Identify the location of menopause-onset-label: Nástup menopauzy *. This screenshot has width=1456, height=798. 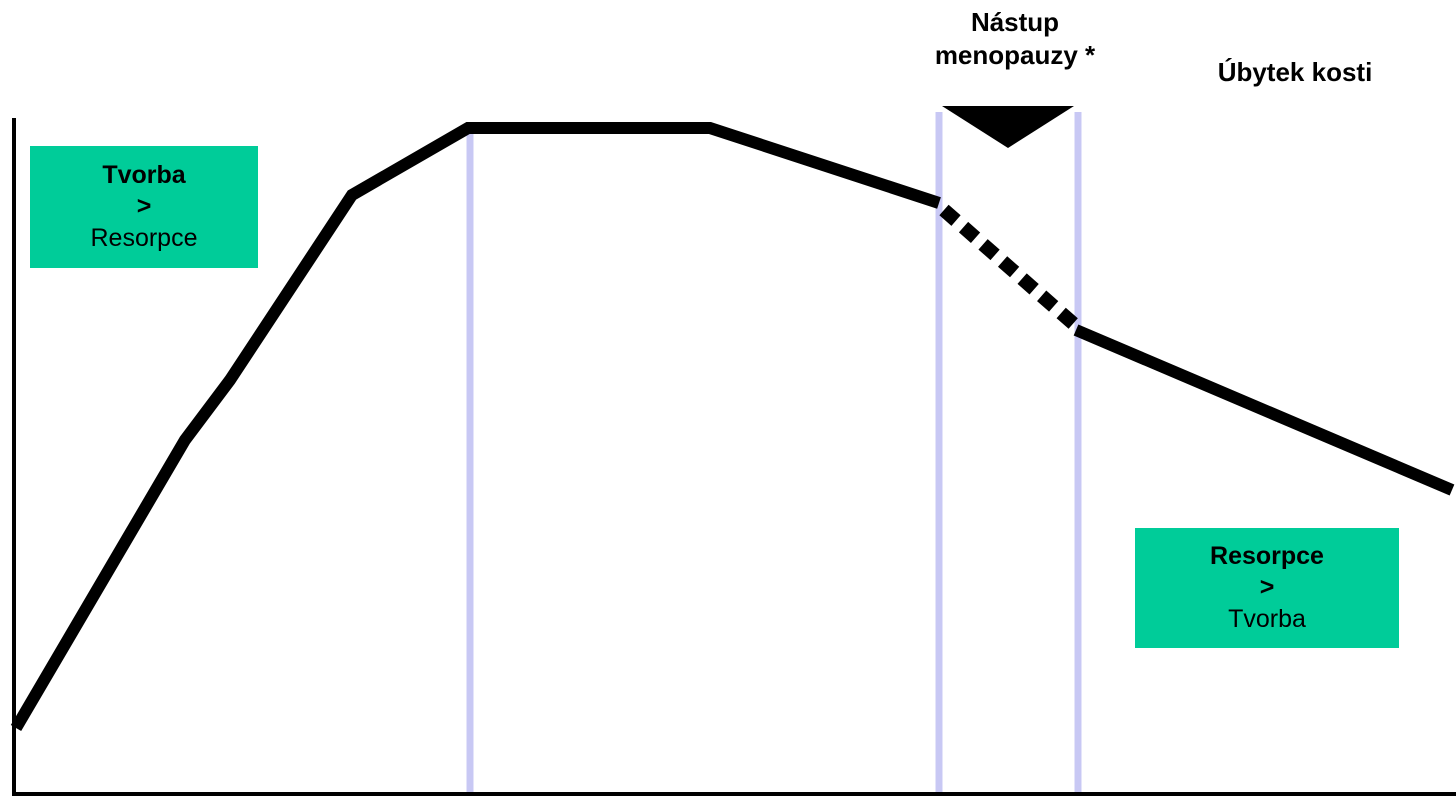
(1015, 38).